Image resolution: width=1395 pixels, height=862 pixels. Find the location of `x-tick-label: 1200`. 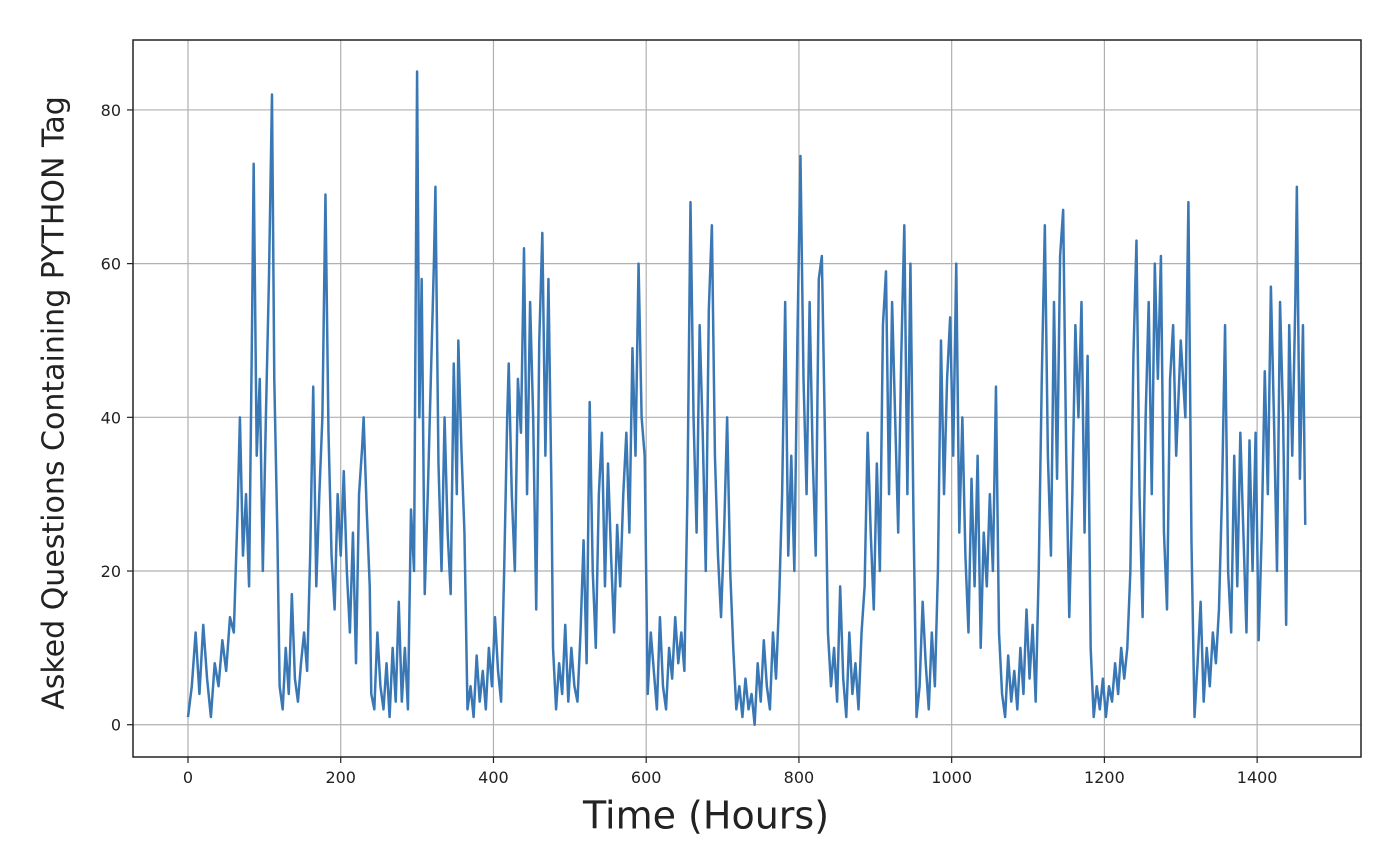

x-tick-label: 1200 is located at coordinates (1104, 777).